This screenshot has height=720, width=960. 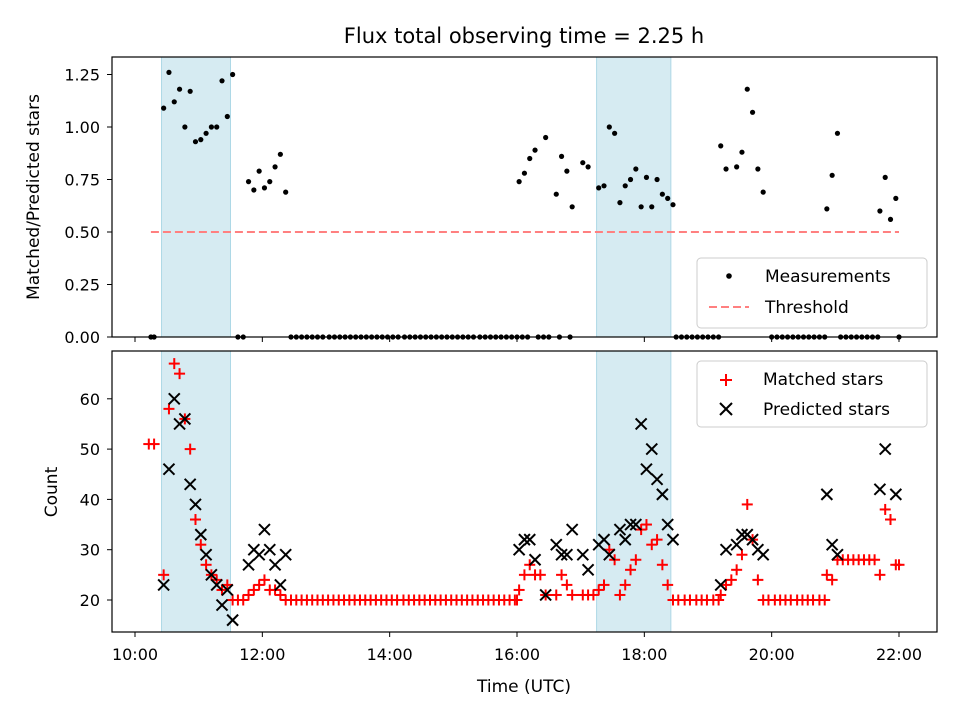 I want to click on bottom-y-axis-label: Count, so click(x=52, y=491).